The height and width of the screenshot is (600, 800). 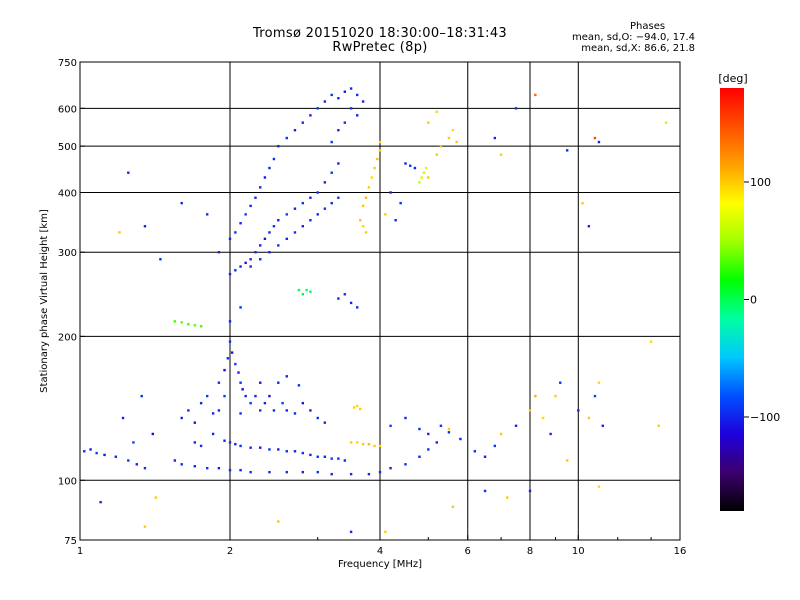 I want to click on y-tick-label: 500, so click(x=67, y=147).